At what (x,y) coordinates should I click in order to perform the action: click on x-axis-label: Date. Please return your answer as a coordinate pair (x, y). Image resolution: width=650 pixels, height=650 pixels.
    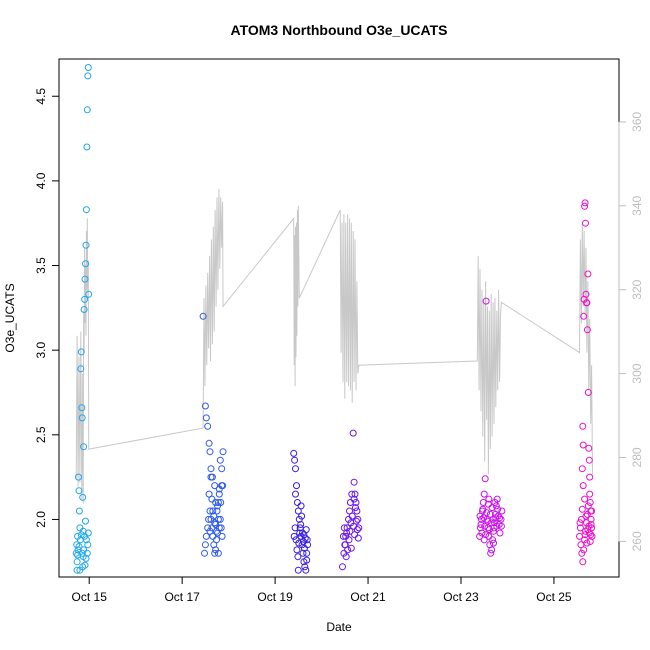
    Looking at the image, I should click on (339, 627).